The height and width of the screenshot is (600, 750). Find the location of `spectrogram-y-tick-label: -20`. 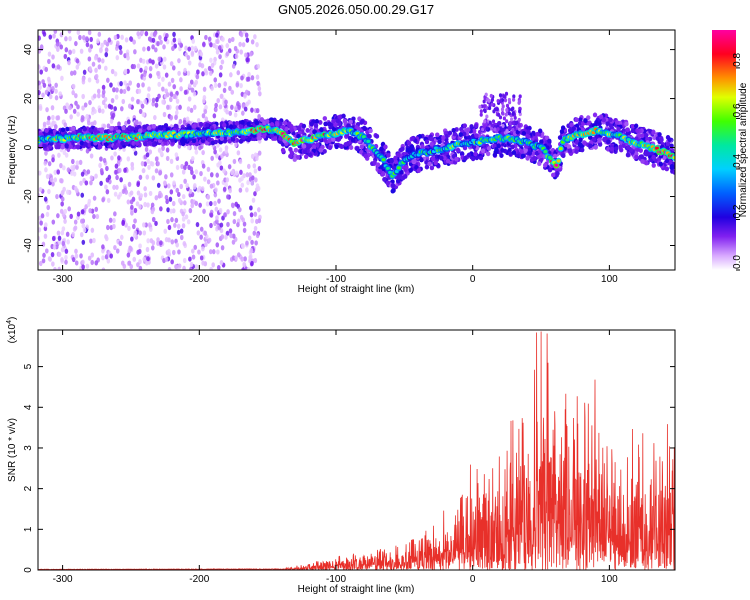

spectrogram-y-tick-label: -20 is located at coordinates (28, 196).